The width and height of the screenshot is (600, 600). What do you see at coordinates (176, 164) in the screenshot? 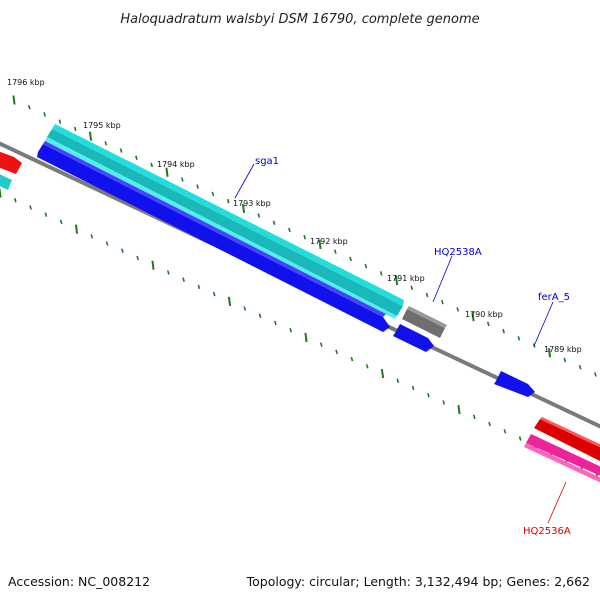
I see `tick-label: 1794 kbp` at bounding box center [176, 164].